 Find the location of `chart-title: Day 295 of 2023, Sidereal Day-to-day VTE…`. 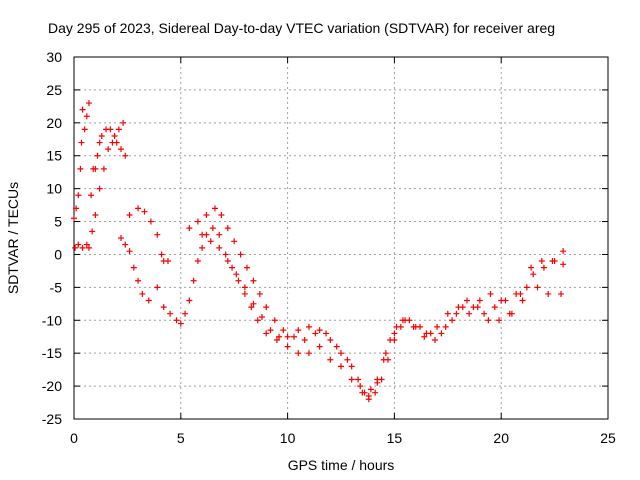

chart-title: Day 295 of 2023, Sidereal Day-to-day VTE… is located at coordinates (301, 28).